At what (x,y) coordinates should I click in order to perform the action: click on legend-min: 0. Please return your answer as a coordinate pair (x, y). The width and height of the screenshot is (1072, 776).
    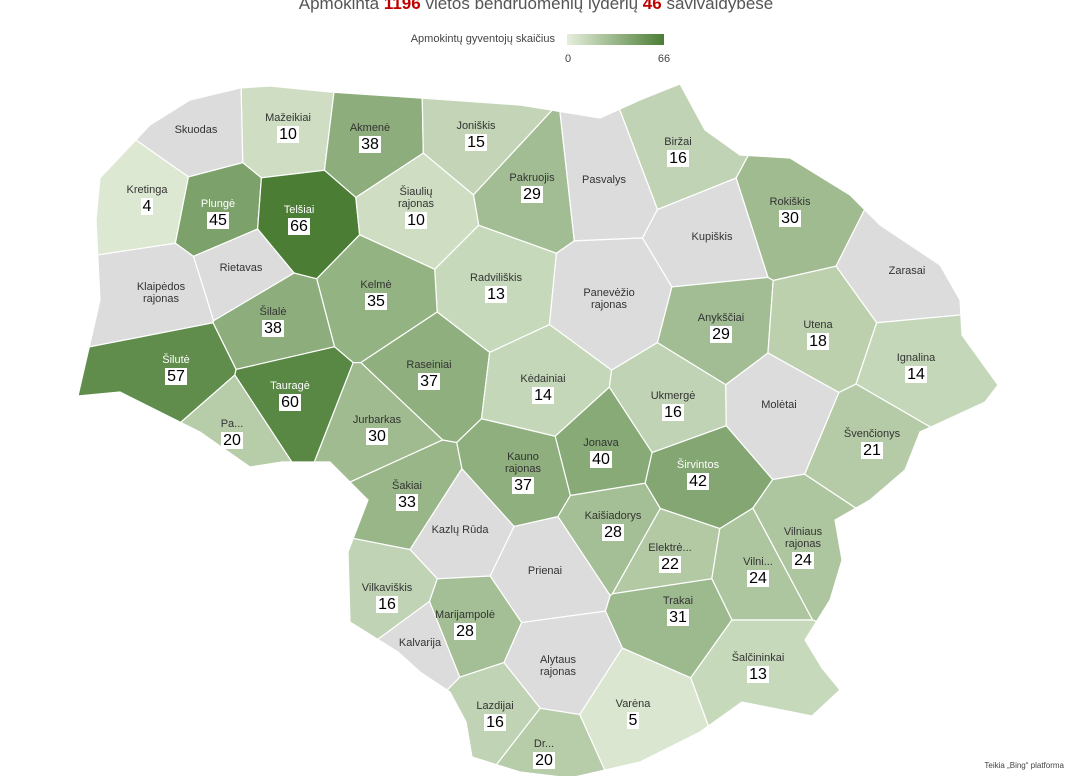
    Looking at the image, I should click on (568, 59).